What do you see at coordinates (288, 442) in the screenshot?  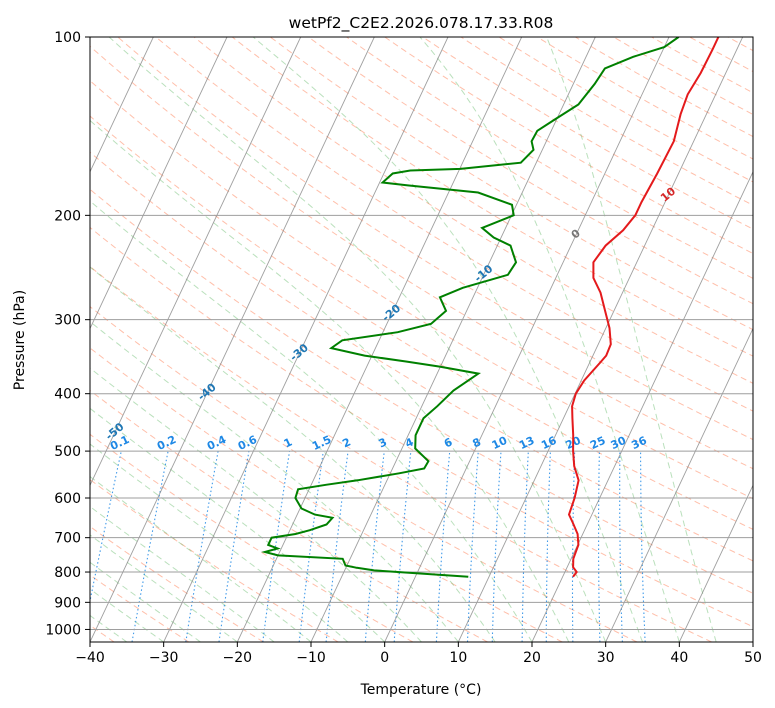 I see `mixing-ratio-label: 1` at bounding box center [288, 442].